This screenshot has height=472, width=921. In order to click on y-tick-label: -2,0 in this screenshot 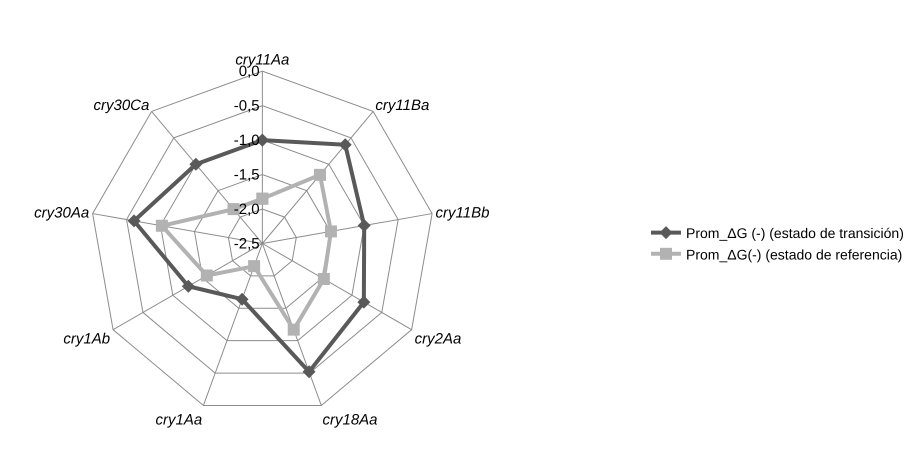, I will do `click(247, 209)`.